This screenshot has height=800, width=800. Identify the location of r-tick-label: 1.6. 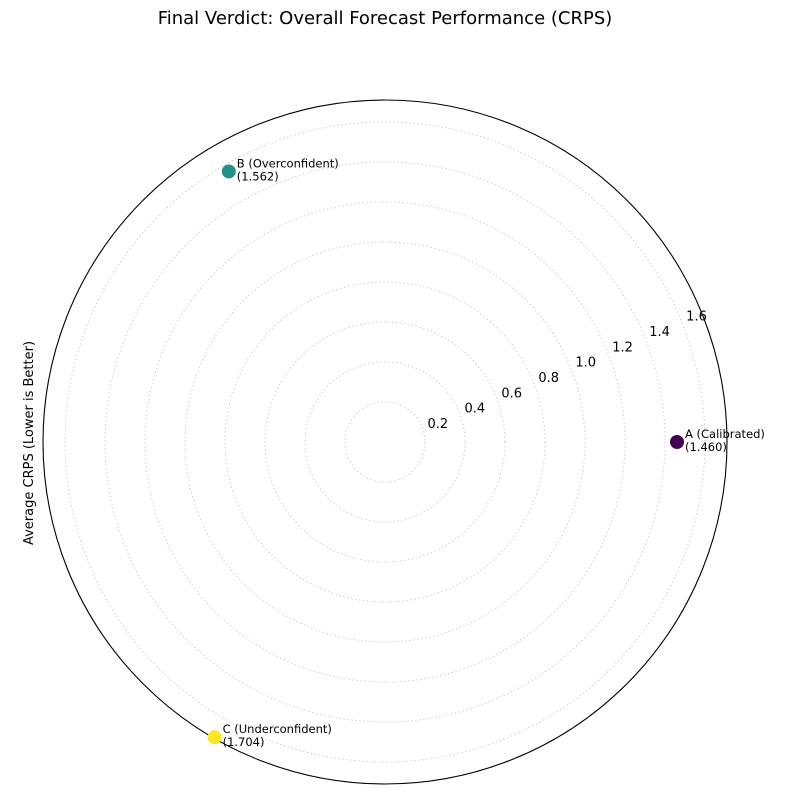
(696, 317).